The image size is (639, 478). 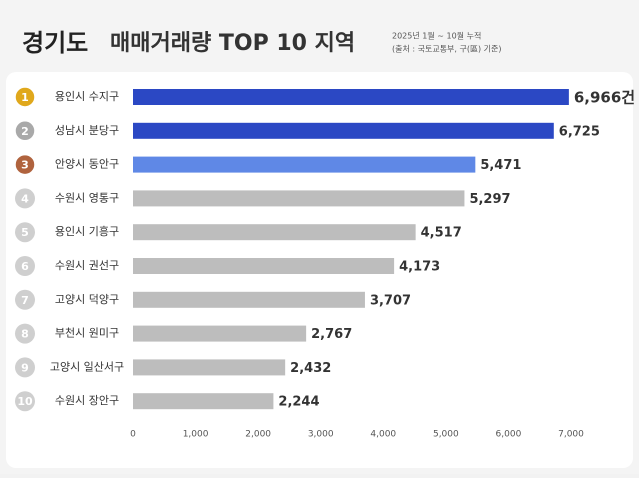 I want to click on x-tick-label: 2,000, so click(x=258, y=435).